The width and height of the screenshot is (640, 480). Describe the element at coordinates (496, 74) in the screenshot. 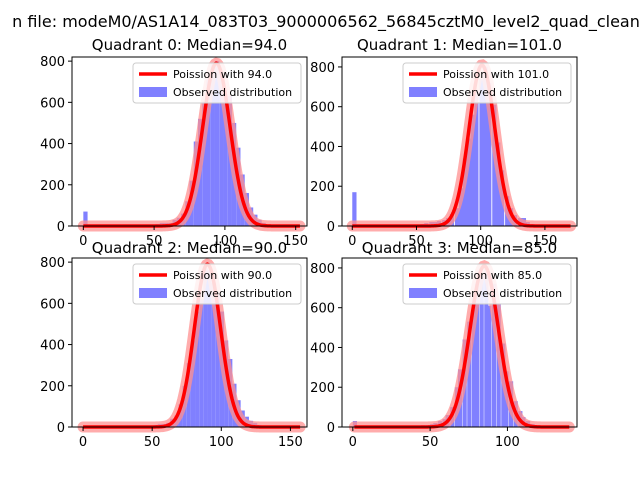

I see `legend-poisson-label: Poission with 101.0` at that location.